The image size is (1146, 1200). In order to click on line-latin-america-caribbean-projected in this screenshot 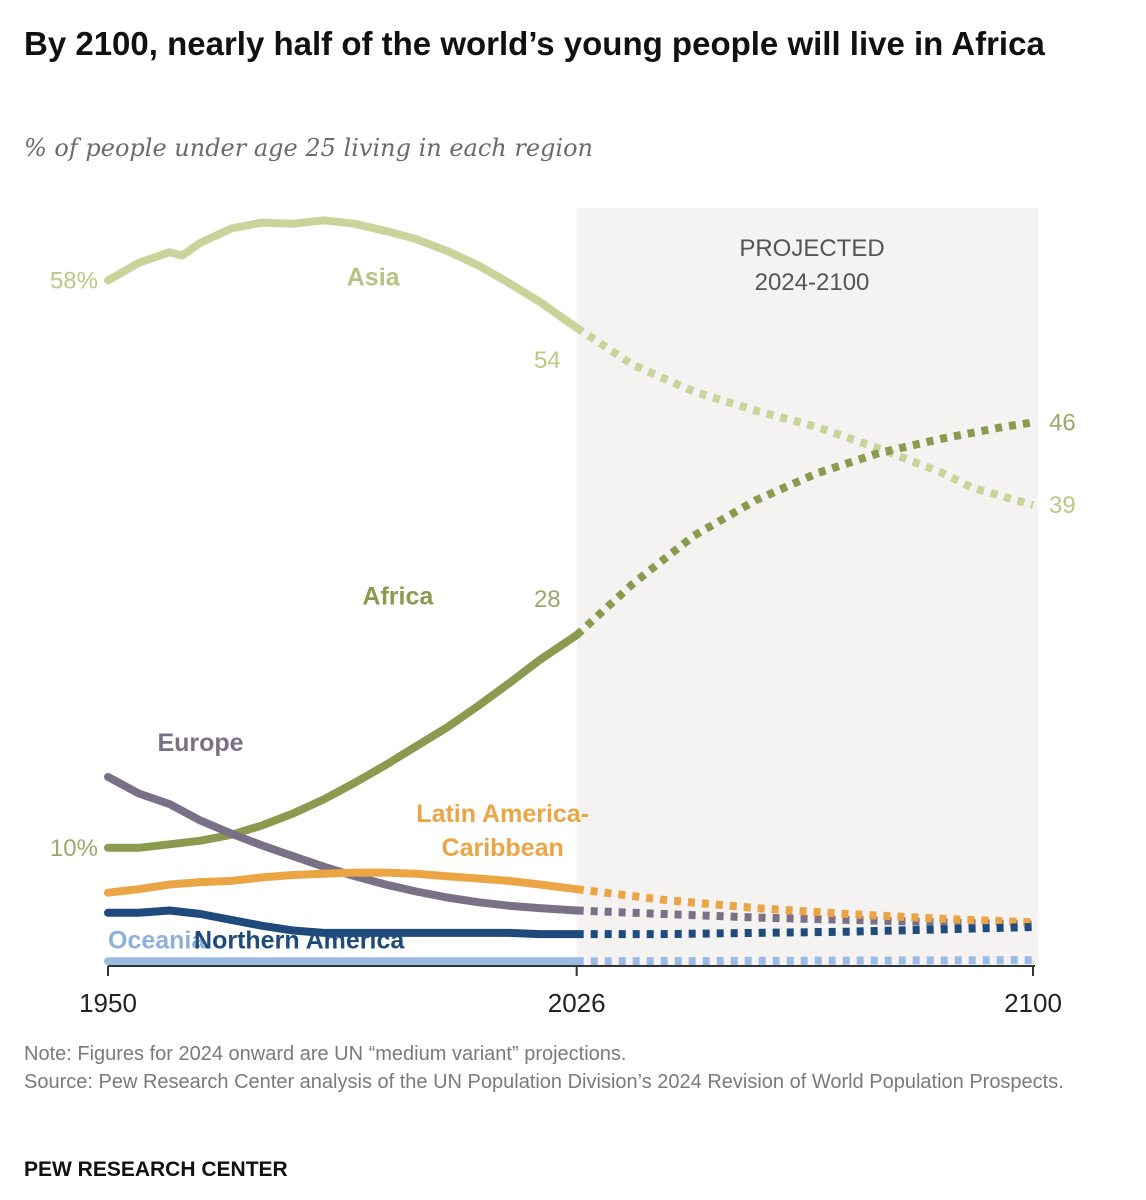, I will do `click(805, 906)`.